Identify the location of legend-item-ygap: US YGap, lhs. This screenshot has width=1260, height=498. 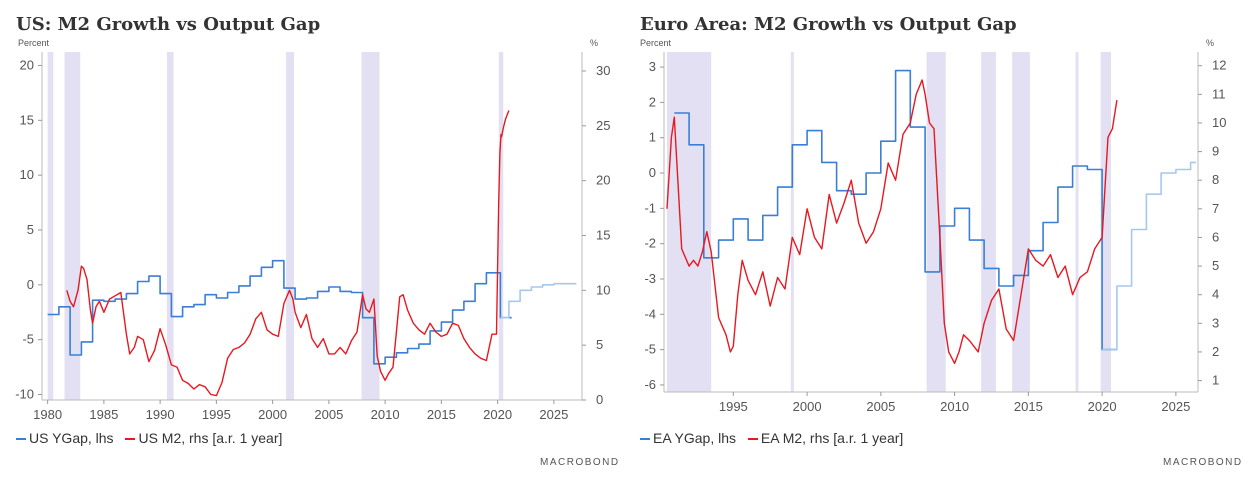
(65, 438).